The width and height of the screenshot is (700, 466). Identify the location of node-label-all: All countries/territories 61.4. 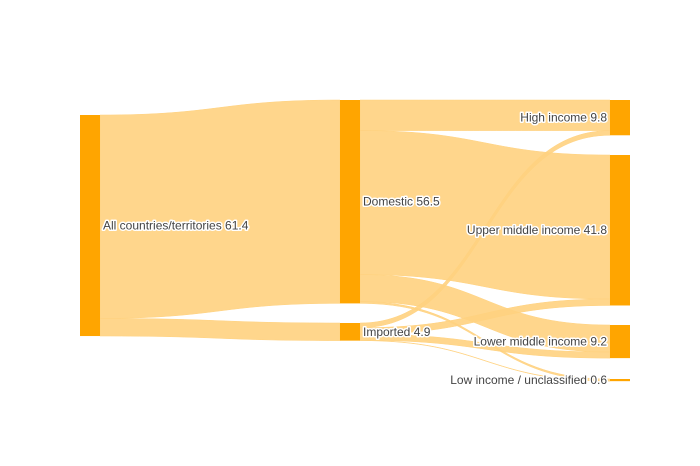
(176, 226).